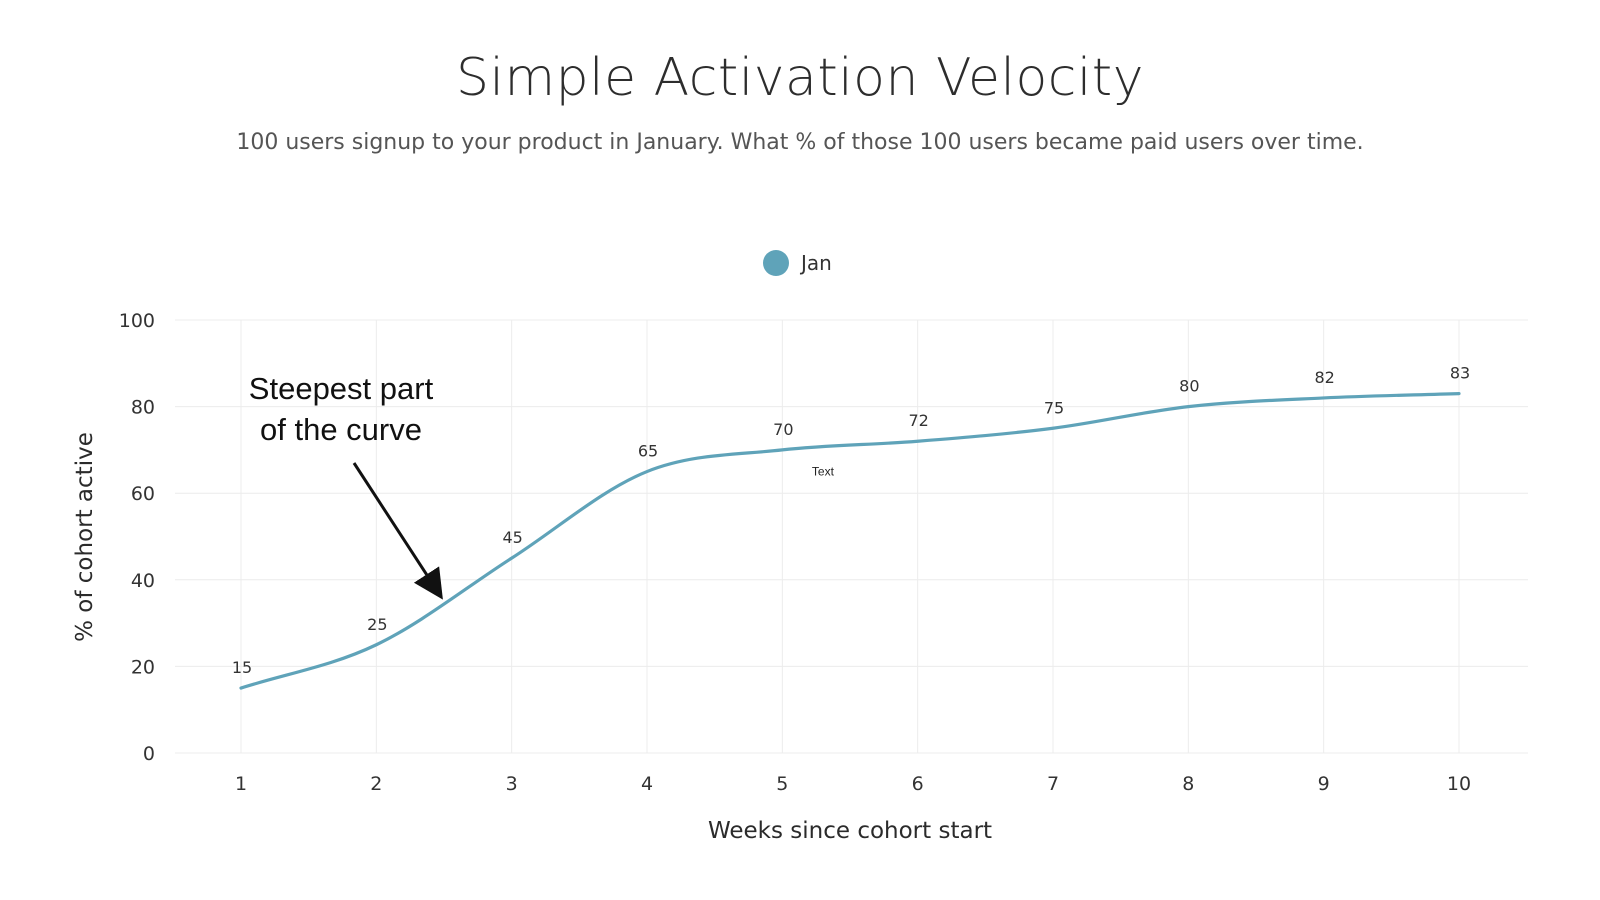 The height and width of the screenshot is (900, 1600). What do you see at coordinates (85, 537) in the screenshot?
I see `y-axis-title: % of cohort active` at bounding box center [85, 537].